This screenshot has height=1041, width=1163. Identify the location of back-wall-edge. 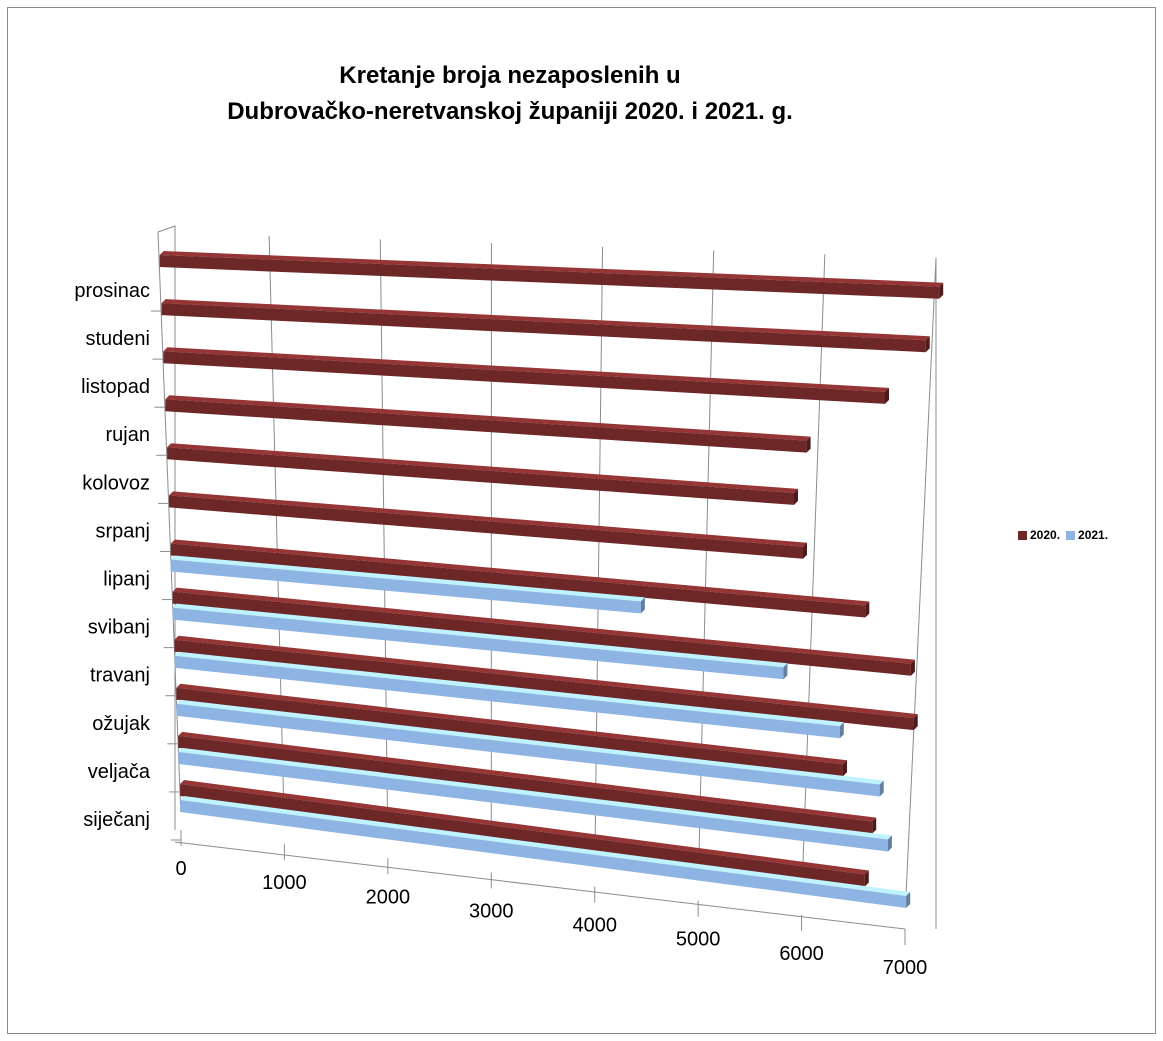
(166, 527).